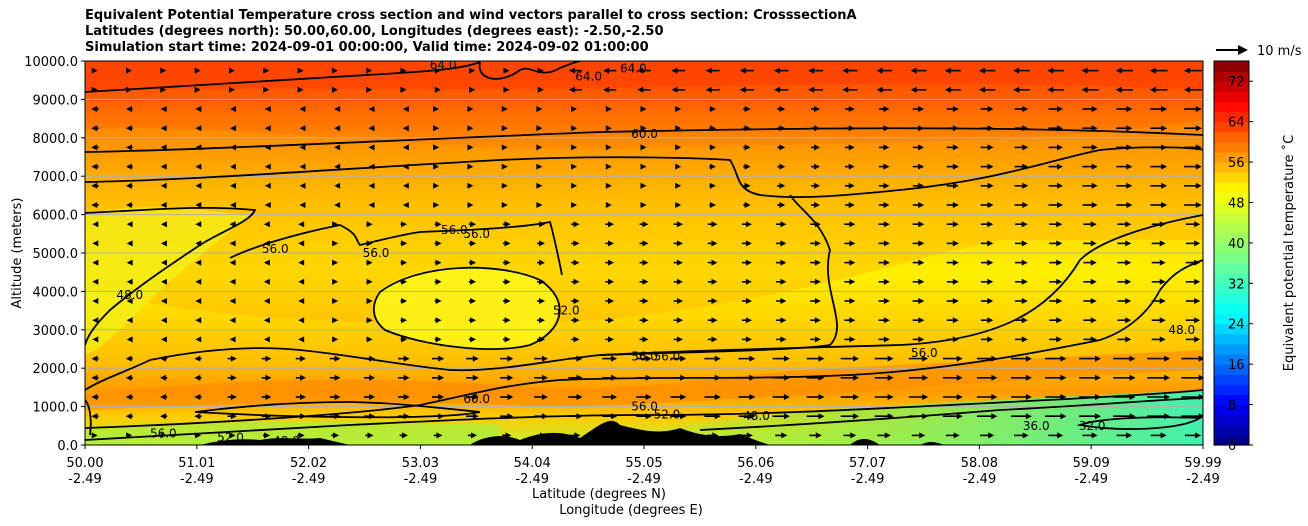 This screenshot has height=526, width=1308. I want to click on colorbar-ticks: 0 8 16 24 32 40 48 56 64 72, so click(1240, 264).